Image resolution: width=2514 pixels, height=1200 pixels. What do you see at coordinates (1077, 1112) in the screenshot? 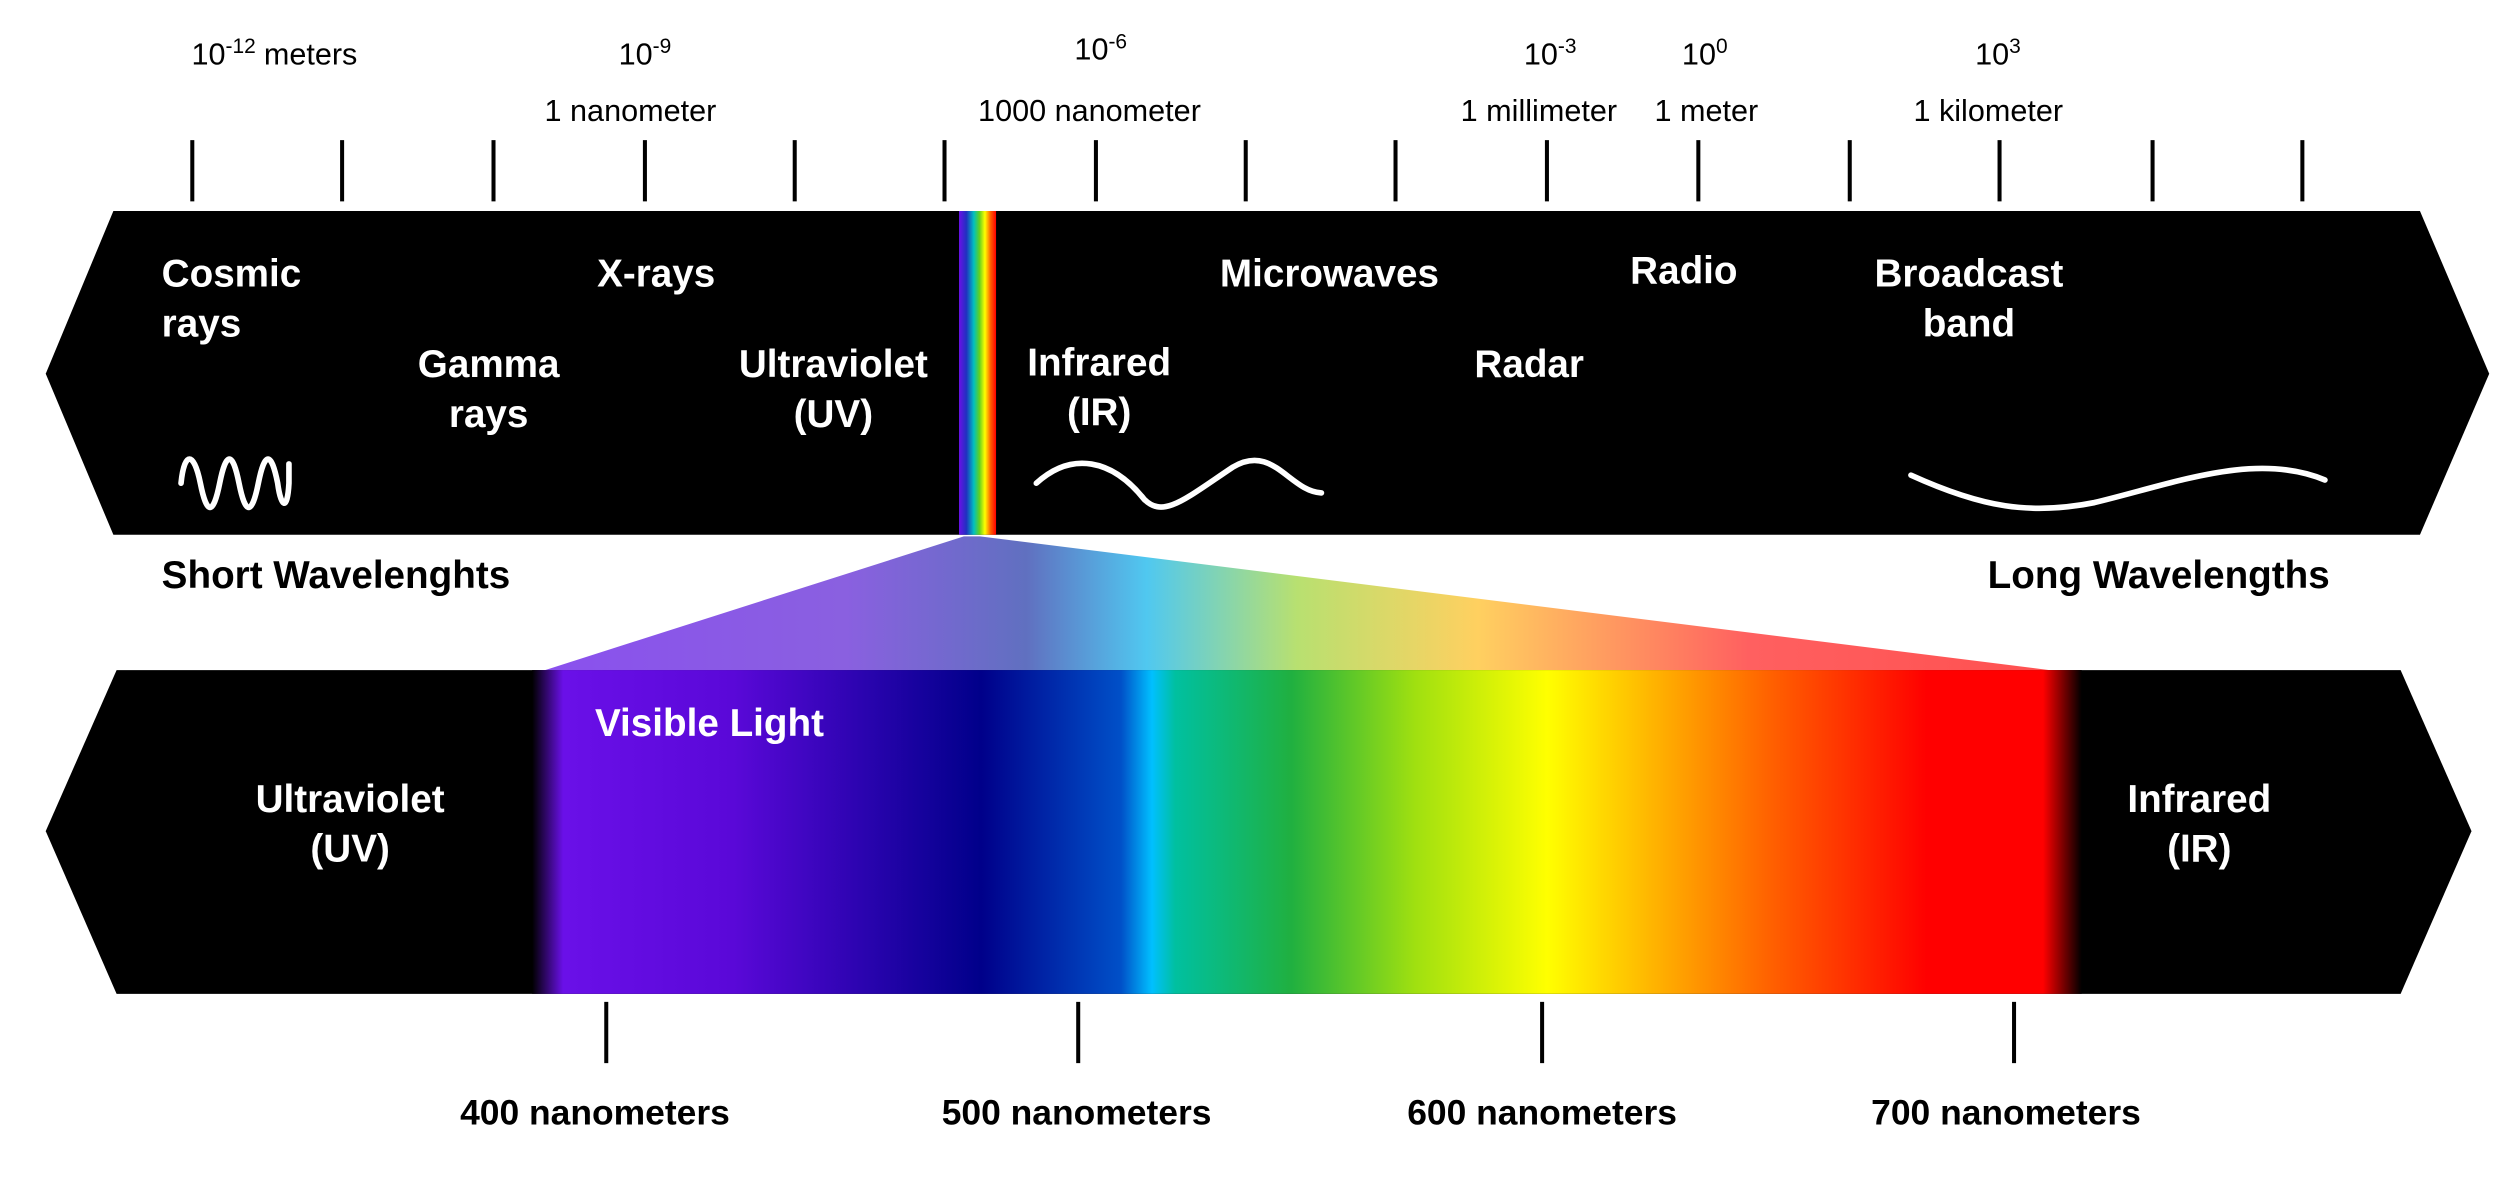
I see `nm-label: 500 nanometers` at bounding box center [1077, 1112].